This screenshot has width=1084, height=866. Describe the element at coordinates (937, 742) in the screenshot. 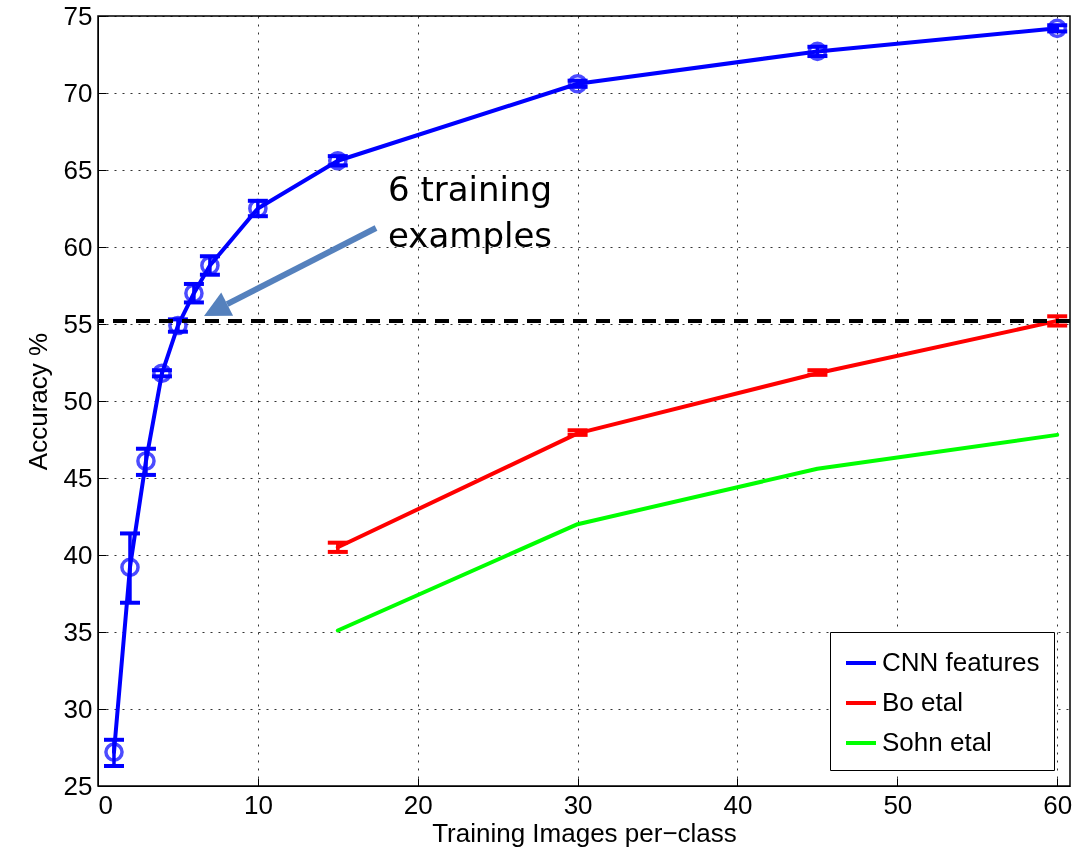

I see `legend-label: Sohn etal` at that location.